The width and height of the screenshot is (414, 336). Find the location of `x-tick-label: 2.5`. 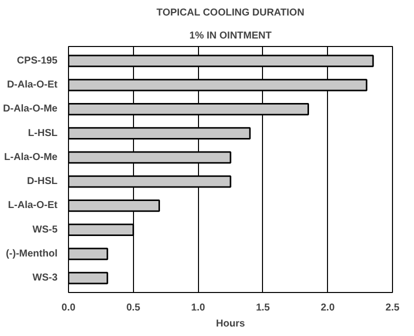

x-tick-label: 2.5 is located at coordinates (393, 308).